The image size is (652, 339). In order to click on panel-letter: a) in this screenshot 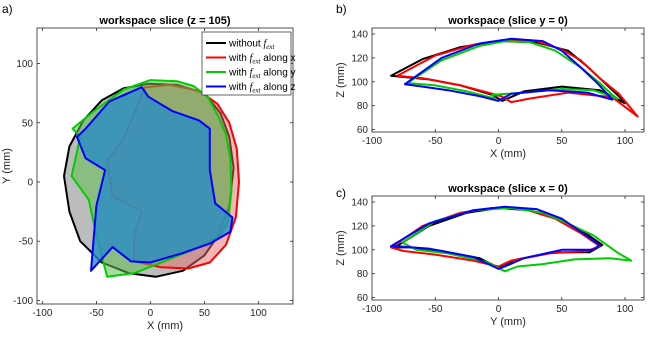, I will do `click(7, 9)`.